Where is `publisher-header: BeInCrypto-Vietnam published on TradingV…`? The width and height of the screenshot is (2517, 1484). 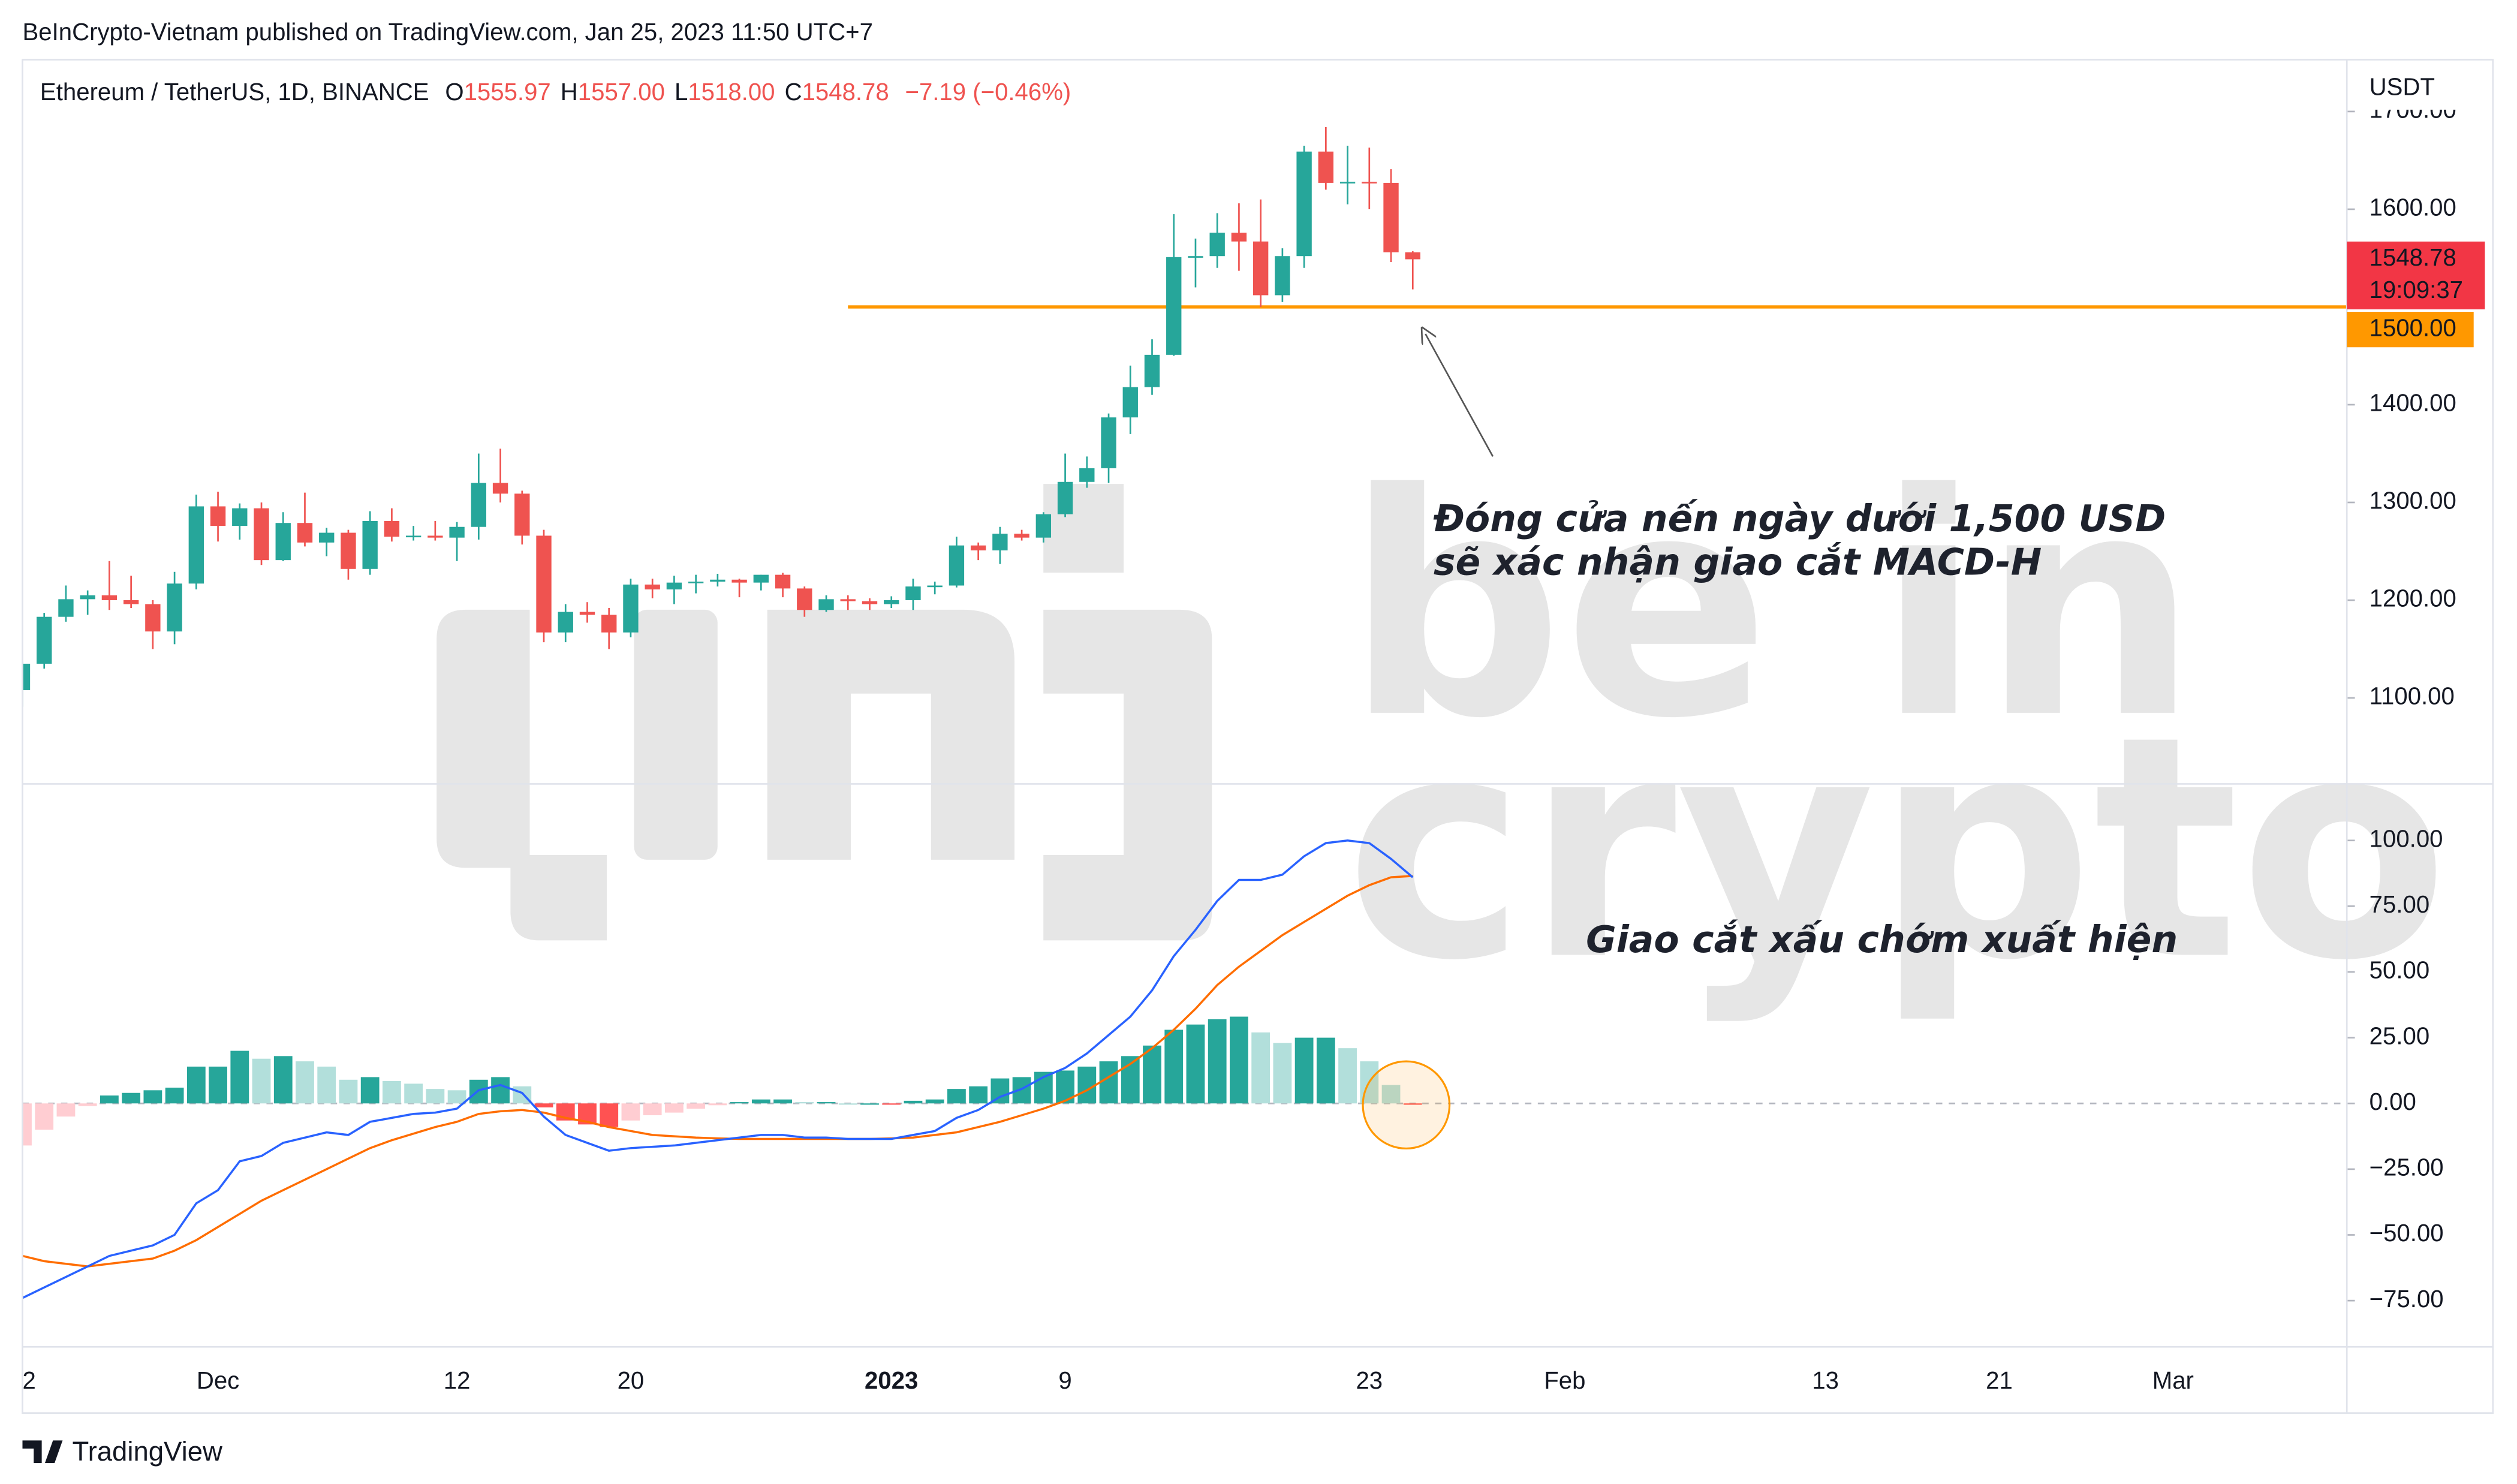
publisher-header: BeInCrypto-Vietnam published on TradingV… is located at coordinates (447, 32).